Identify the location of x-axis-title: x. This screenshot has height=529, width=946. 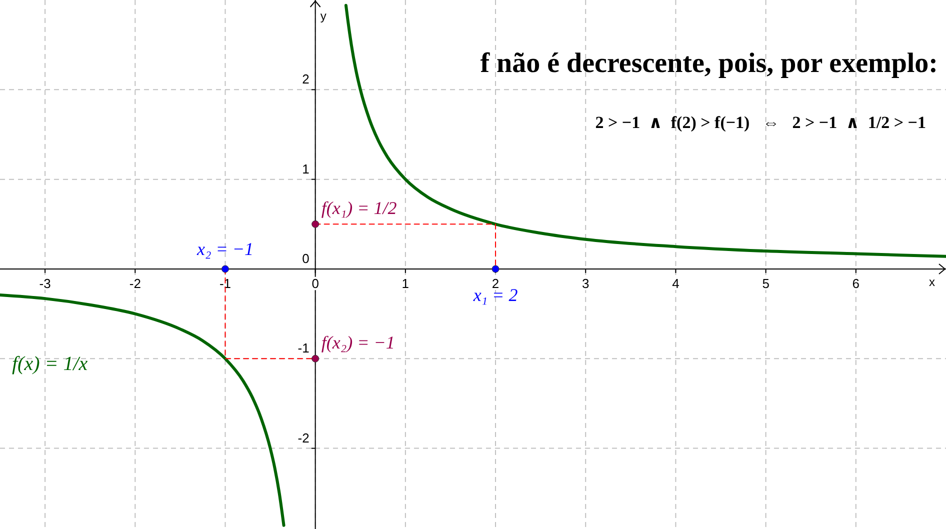
(932, 281).